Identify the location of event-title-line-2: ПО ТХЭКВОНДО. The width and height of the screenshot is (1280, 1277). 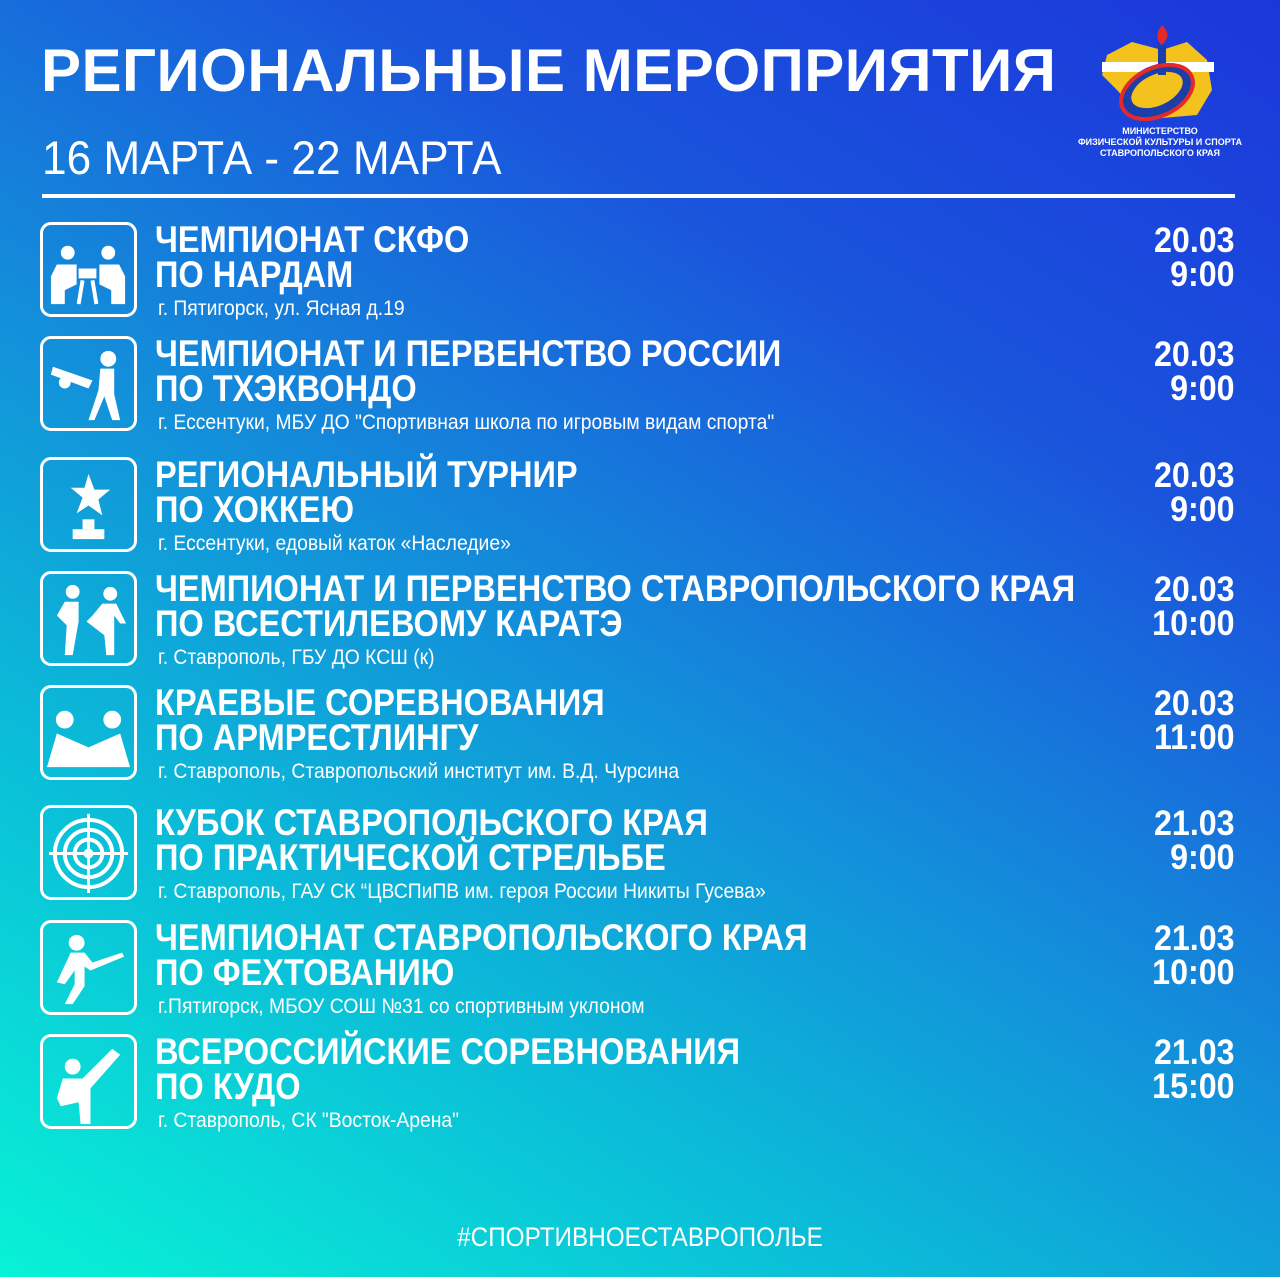
(286, 388).